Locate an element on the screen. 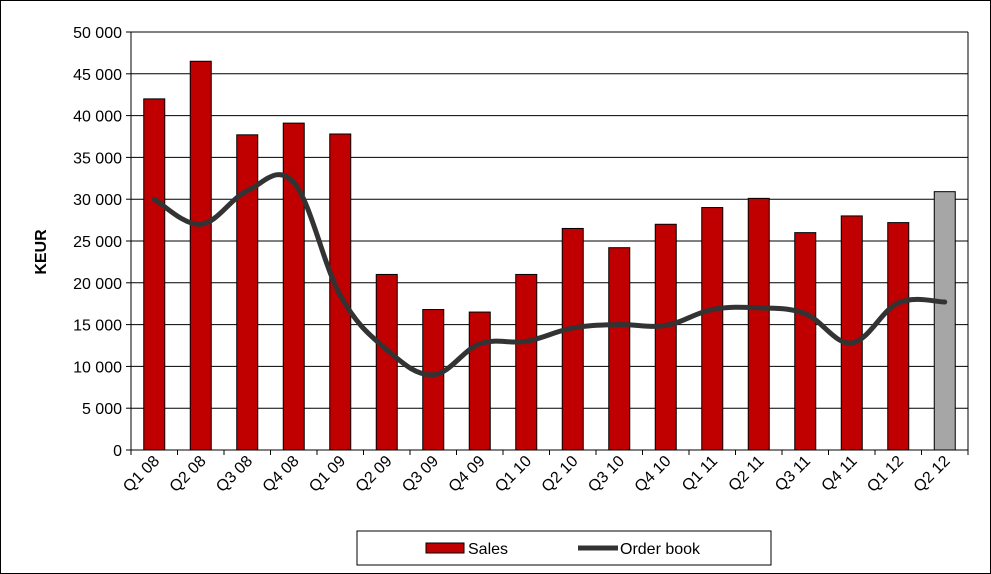  legend-box is located at coordinates (564, 548).